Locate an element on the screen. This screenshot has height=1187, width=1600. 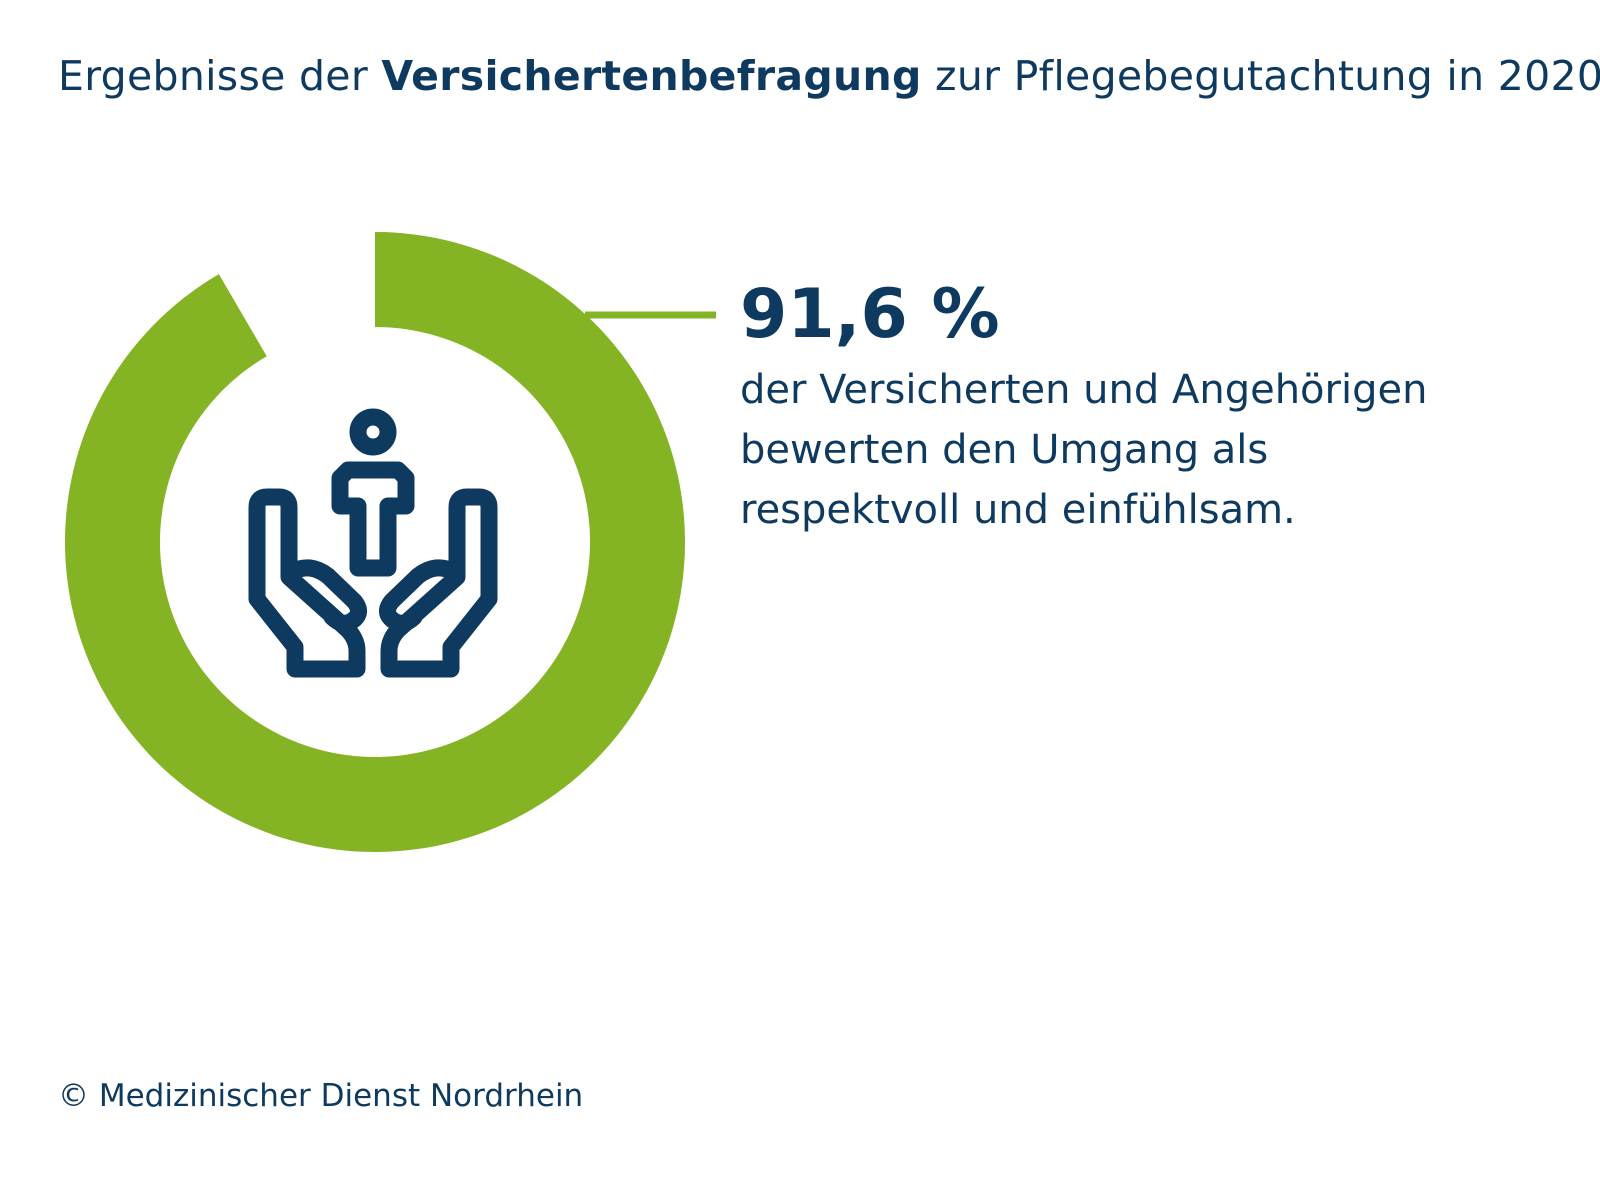
highlight-value: 91,6 % is located at coordinates (870, 314).